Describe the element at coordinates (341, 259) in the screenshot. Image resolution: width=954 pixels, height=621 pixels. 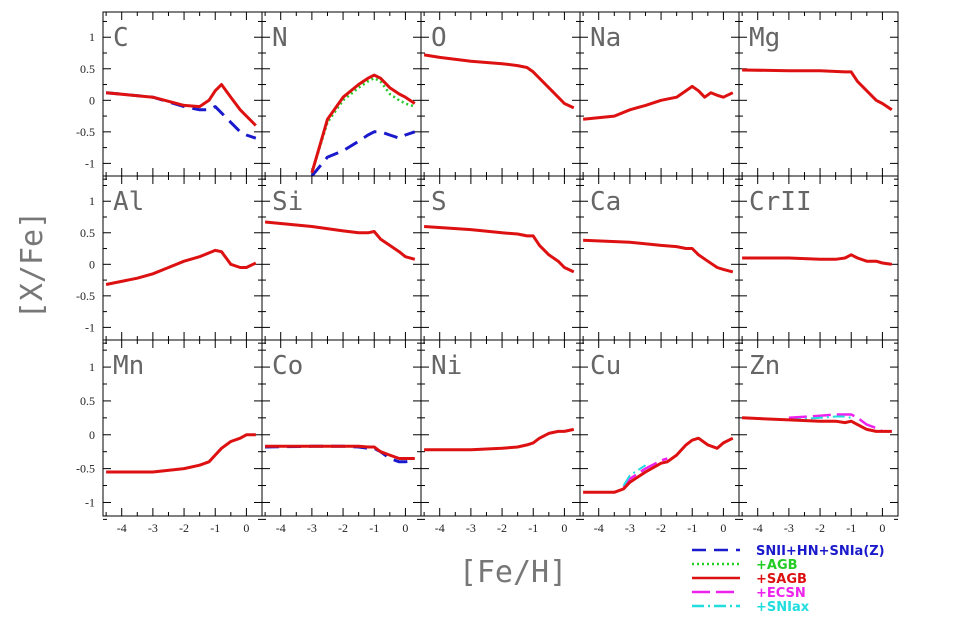
I see `panel-si: Si` at that location.